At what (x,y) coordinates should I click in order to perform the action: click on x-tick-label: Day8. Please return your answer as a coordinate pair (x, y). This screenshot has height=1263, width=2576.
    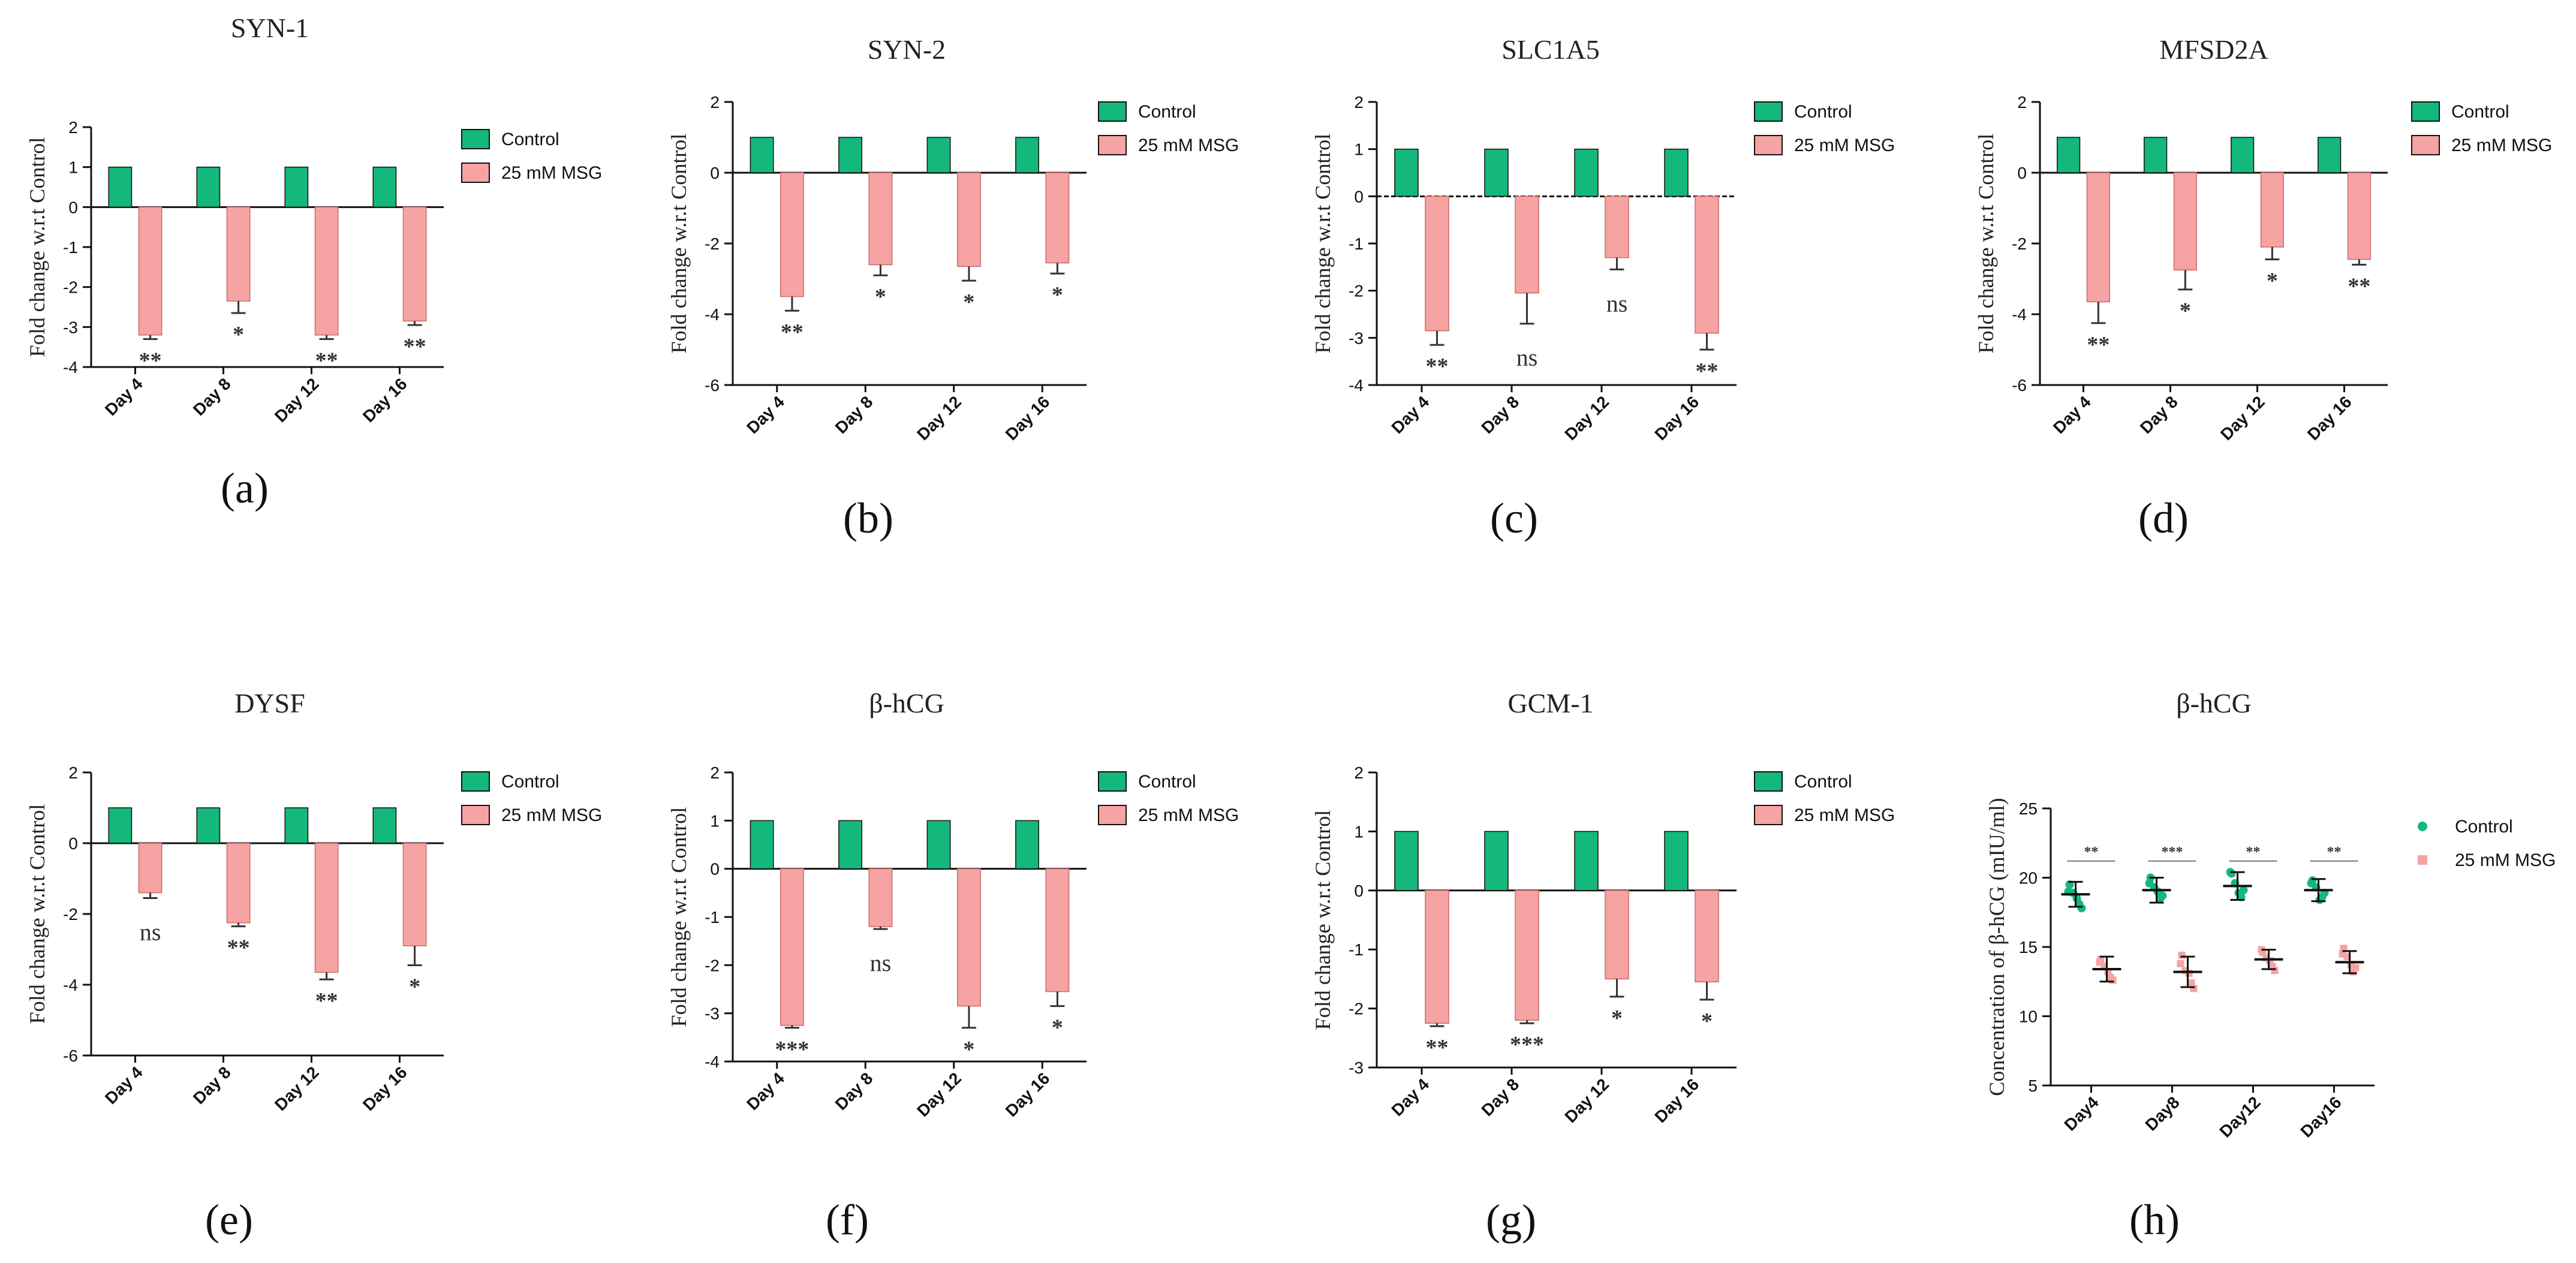
    Looking at the image, I should click on (2162, 1113).